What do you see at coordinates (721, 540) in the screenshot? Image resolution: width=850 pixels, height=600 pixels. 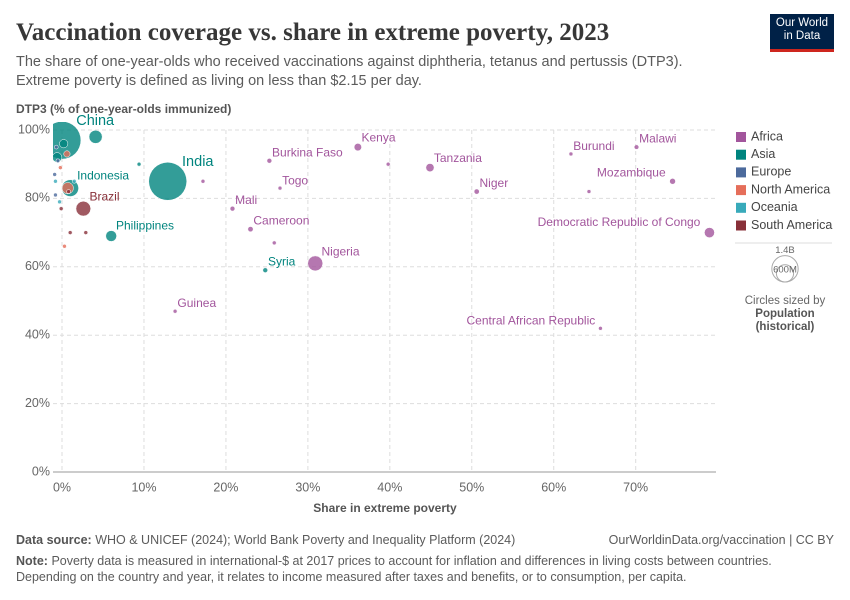 I see `url: OurWorldinData.org/vaccination | CC BY` at bounding box center [721, 540].